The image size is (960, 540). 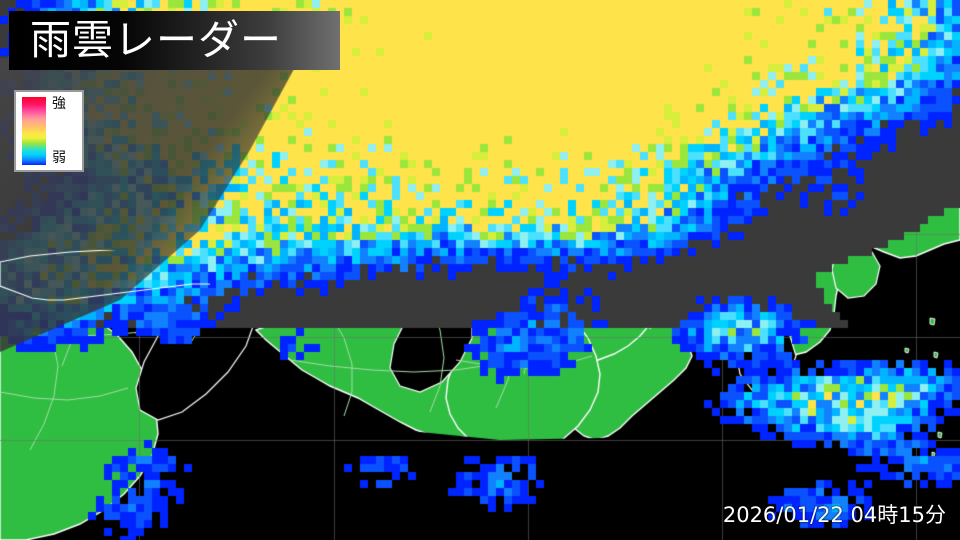 What do you see at coordinates (59, 104) in the screenshot?
I see `legend-strong-label: 強` at bounding box center [59, 104].